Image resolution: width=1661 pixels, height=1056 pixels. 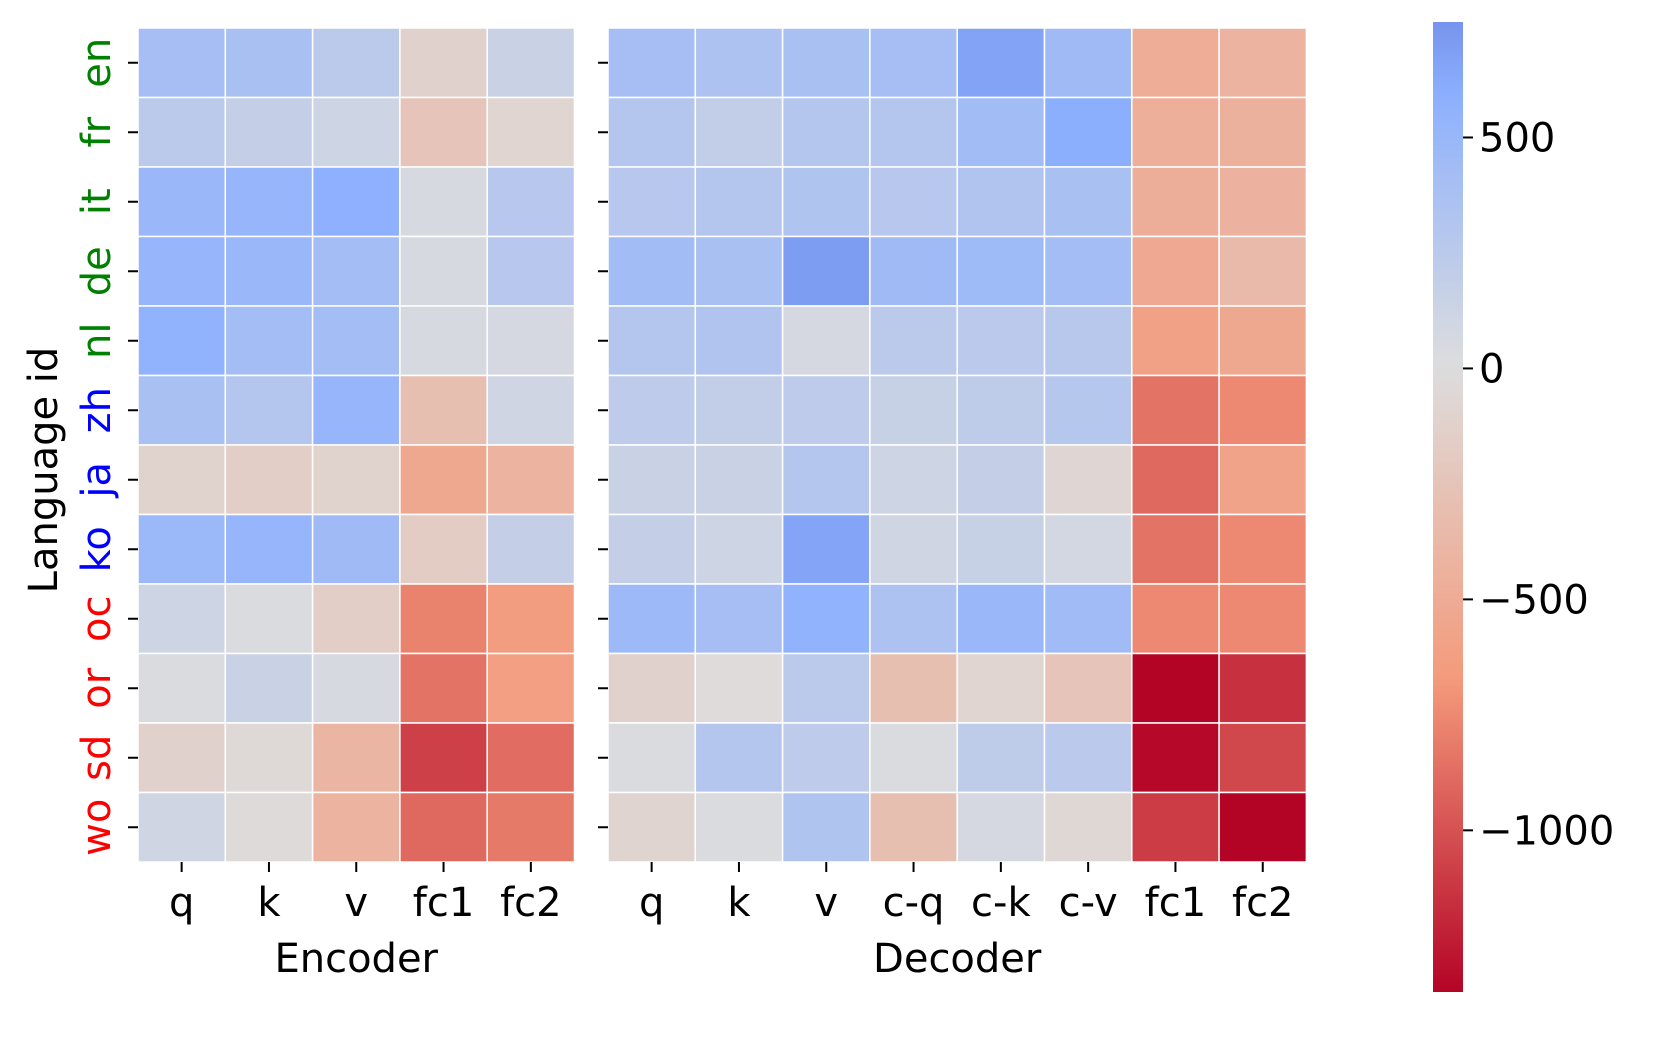 I want to click on decoder-cell-en-c-v, so click(x=1088, y=63).